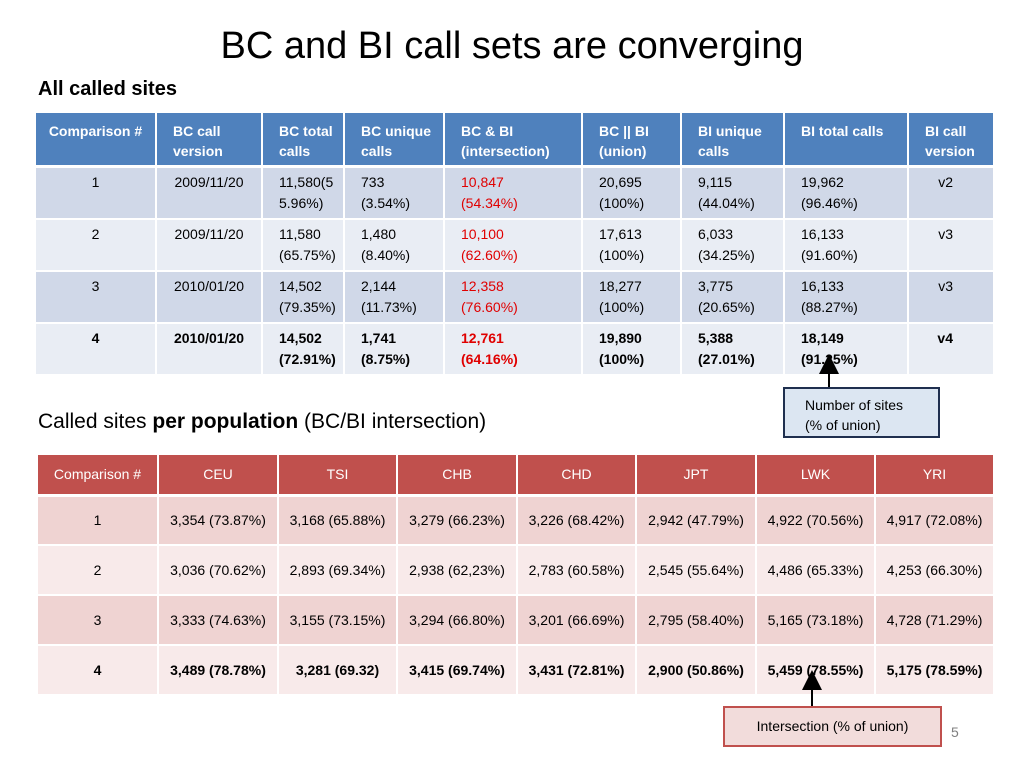  Describe the element at coordinates (300, 338) in the screenshot. I see `table1-cell-line: 14,502` at that location.